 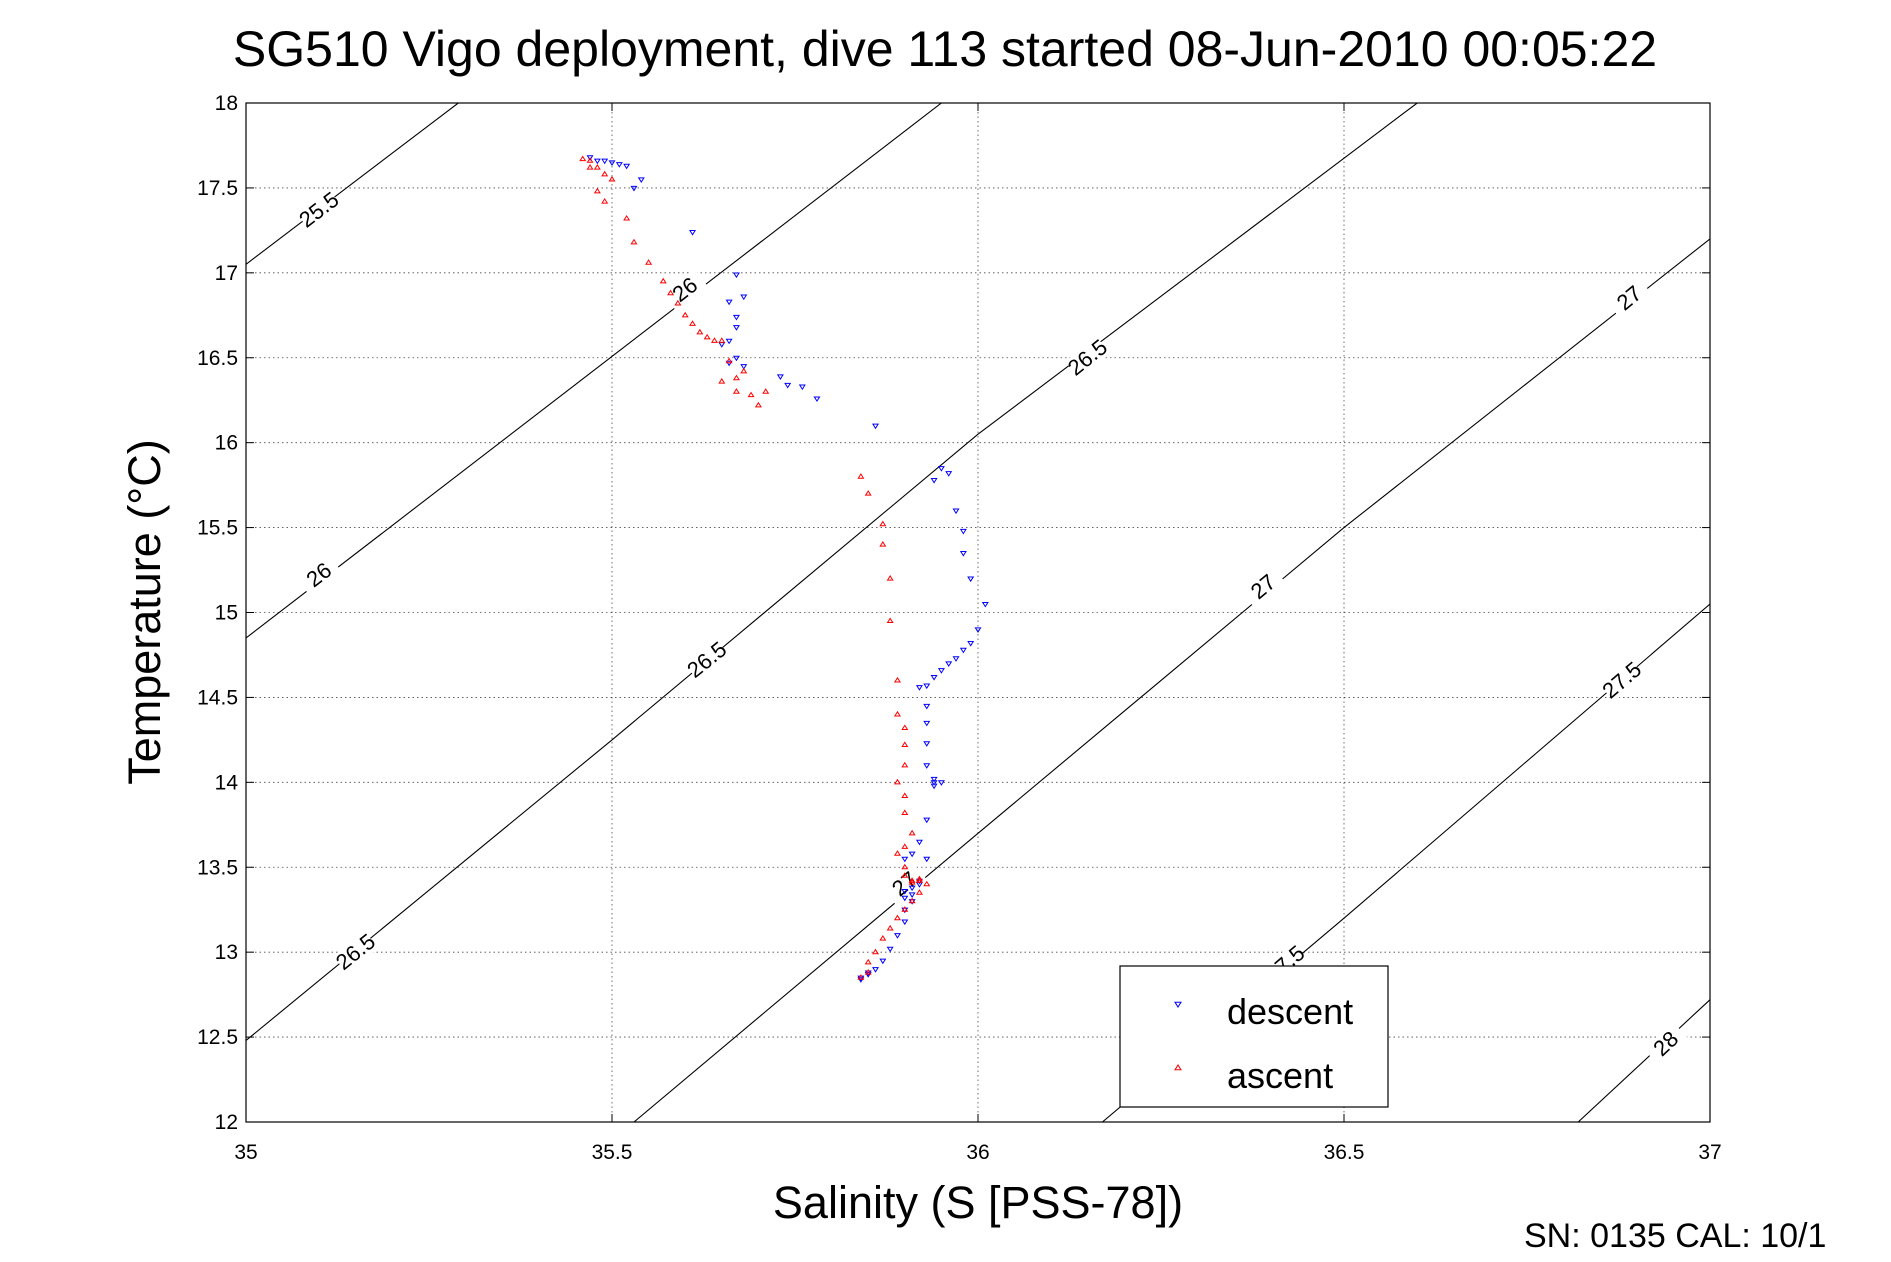 I want to click on data-series, so click(x=784, y=569).